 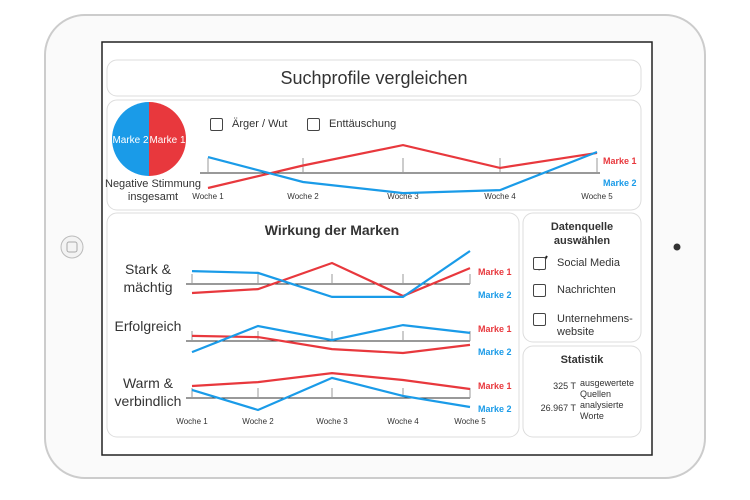 I want to click on header-panel, so click(x=374, y=78).